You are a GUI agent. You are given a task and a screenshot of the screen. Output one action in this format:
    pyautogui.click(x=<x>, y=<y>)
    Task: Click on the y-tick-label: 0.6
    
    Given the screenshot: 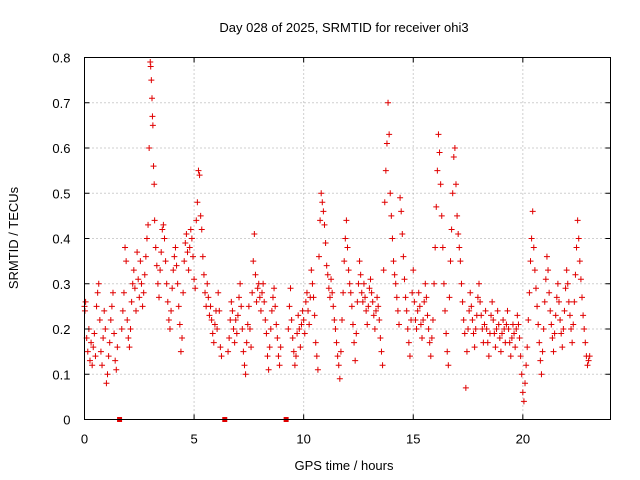 What is the action you would take?
    pyautogui.click(x=61, y=148)
    